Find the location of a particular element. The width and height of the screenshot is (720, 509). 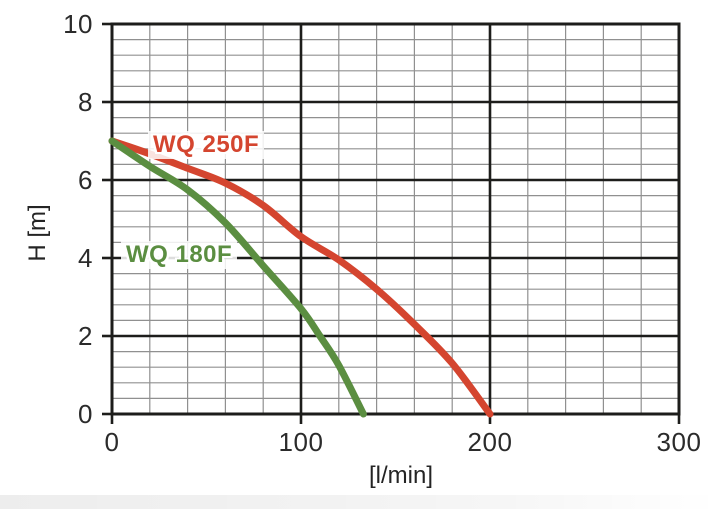

y-tick-label-0: 0 is located at coordinates (85, 414).